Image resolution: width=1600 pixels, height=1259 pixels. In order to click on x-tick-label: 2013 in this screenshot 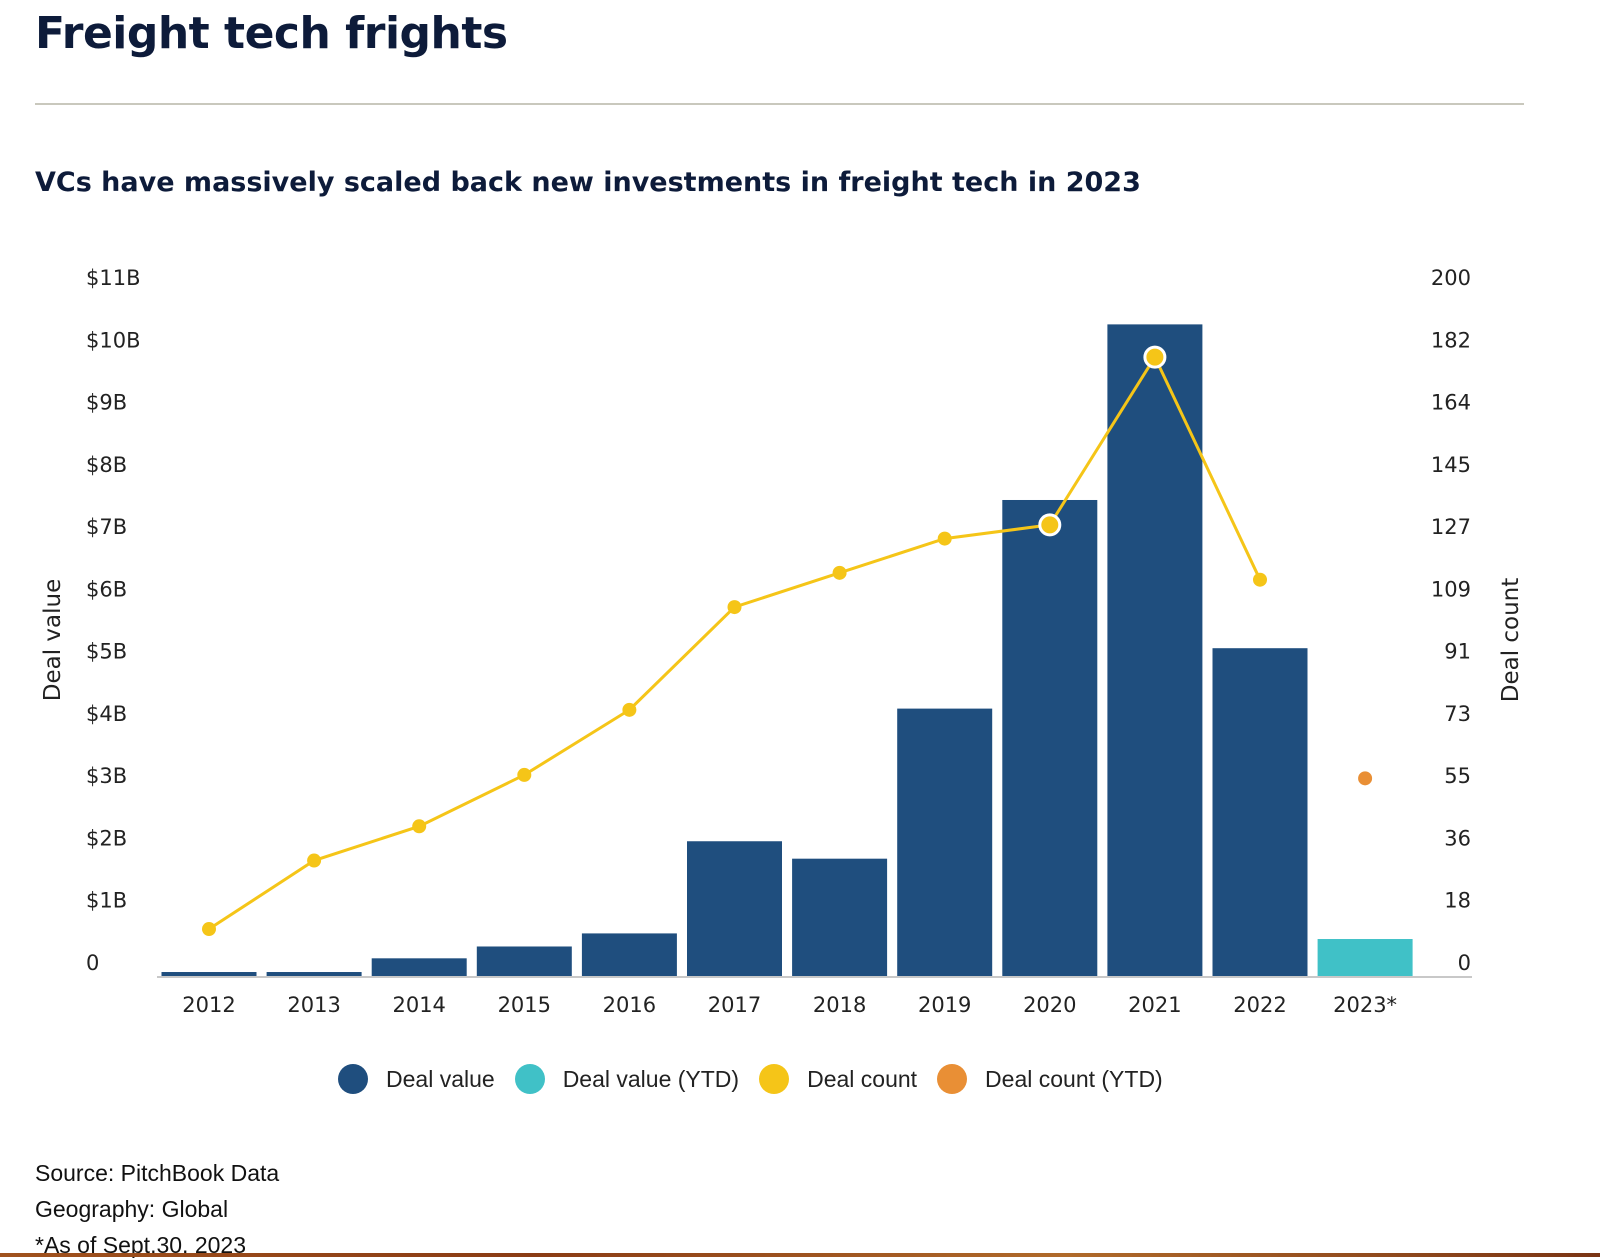, I will do `click(313, 1005)`.